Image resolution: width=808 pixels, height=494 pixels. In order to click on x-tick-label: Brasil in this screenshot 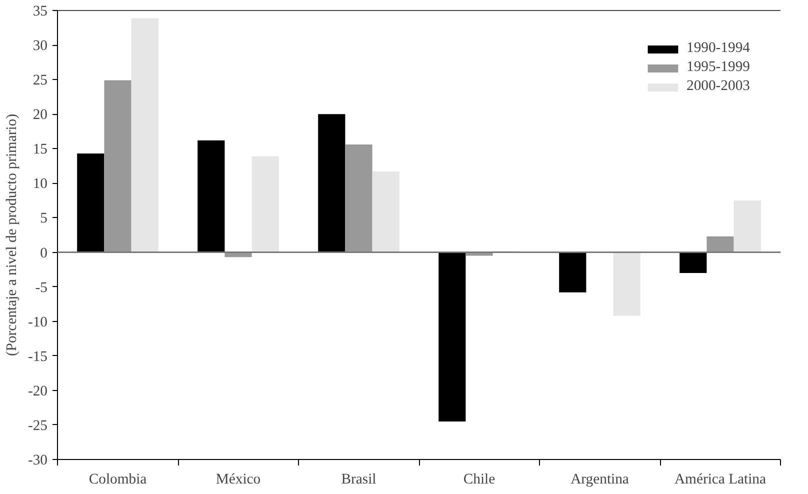, I will do `click(358, 480)`.